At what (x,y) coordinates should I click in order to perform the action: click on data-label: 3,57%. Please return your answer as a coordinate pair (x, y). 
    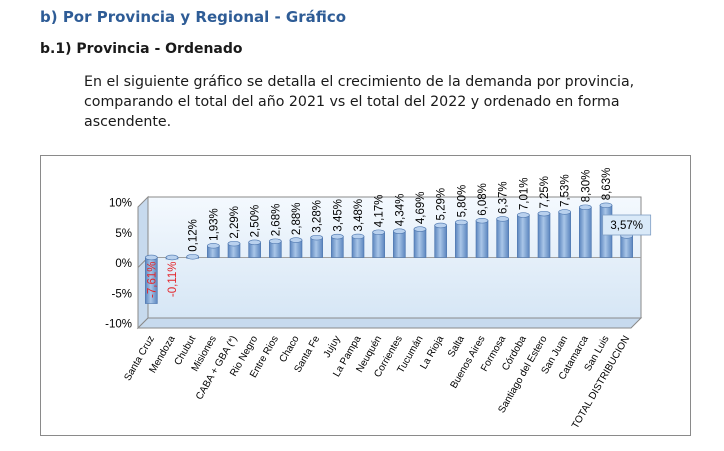
    Looking at the image, I should click on (626, 226).